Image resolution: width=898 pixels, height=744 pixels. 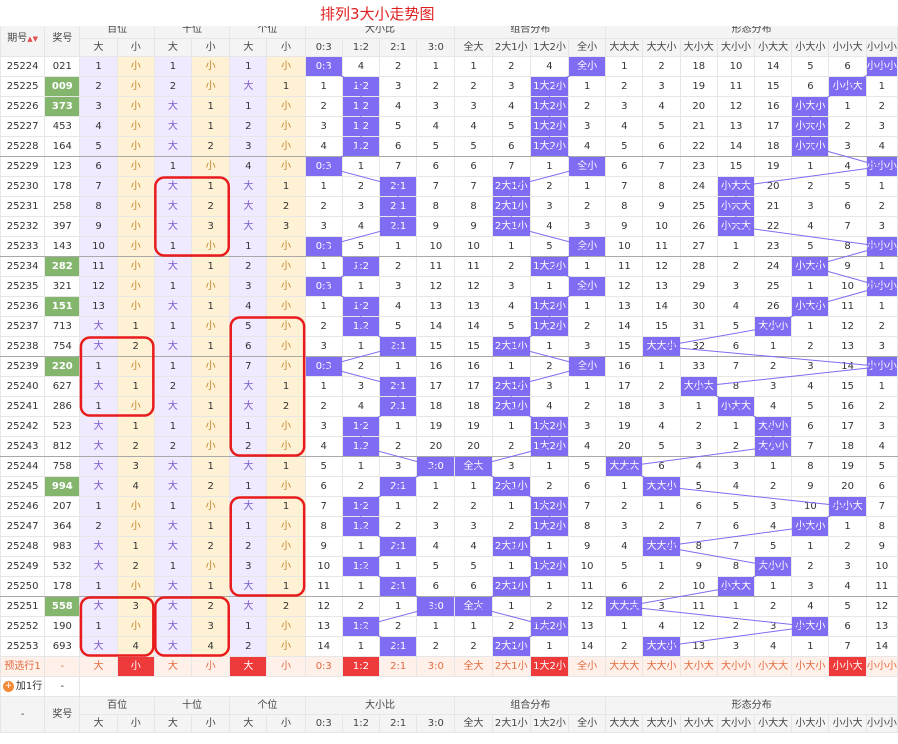 What do you see at coordinates (32, 38) in the screenshot?
I see `sort-arrow-icon: ▲▼` at bounding box center [32, 38].